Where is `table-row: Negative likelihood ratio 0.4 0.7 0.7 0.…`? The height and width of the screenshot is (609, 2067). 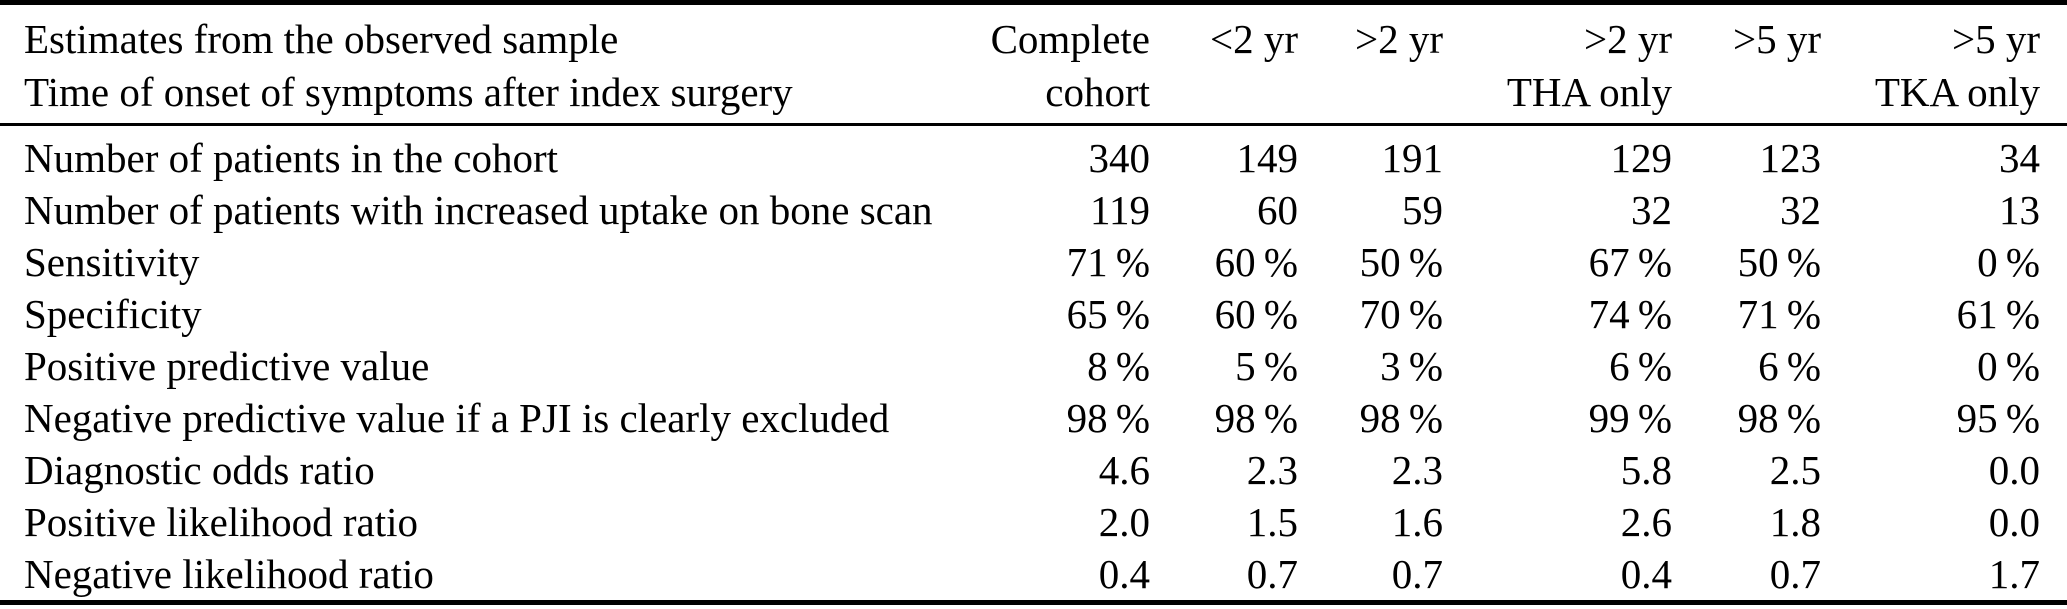 table-row: Negative likelihood ratio 0.4 0.7 0.7 0.… is located at coordinates (1033, 575).